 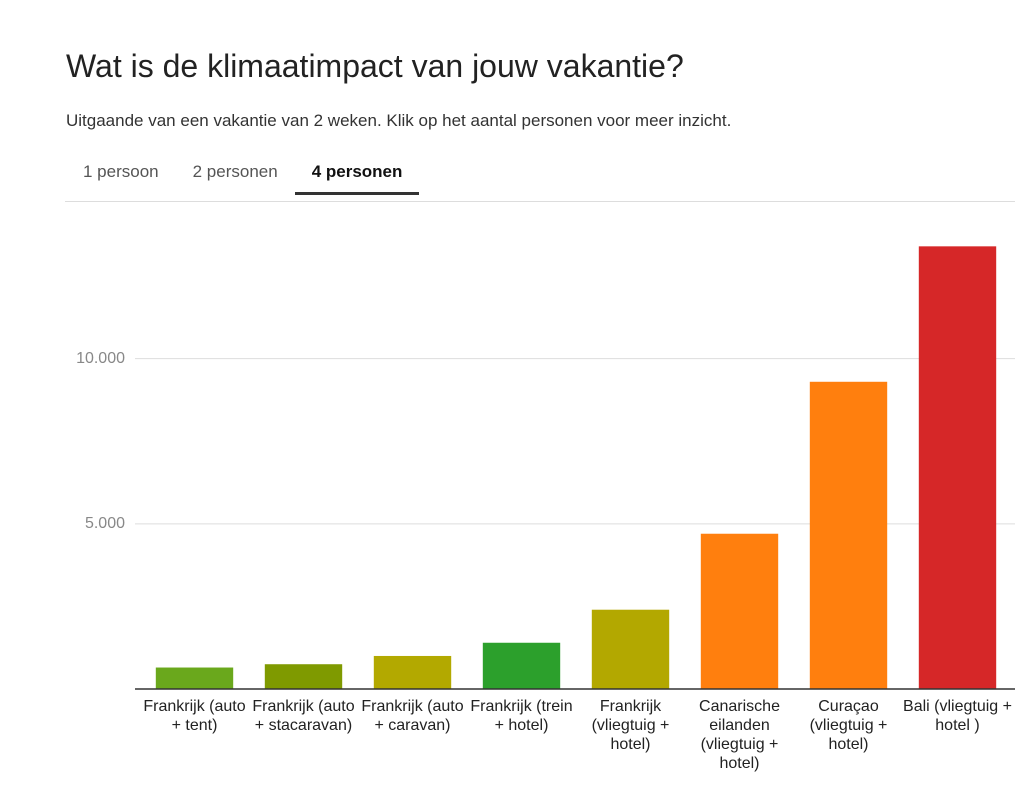 I want to click on x-tick-label: Curaçao (vliegtuig + hotel), so click(x=848, y=725).